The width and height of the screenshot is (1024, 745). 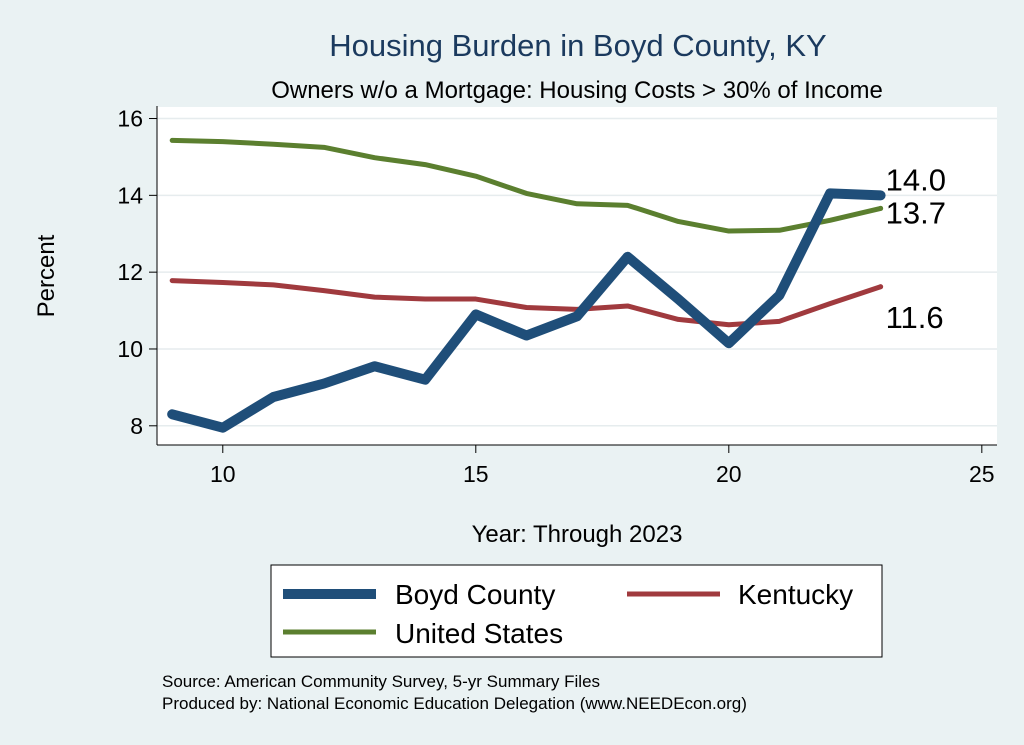 What do you see at coordinates (881, 195) in the screenshot?
I see `end-point-boyd-county` at bounding box center [881, 195].